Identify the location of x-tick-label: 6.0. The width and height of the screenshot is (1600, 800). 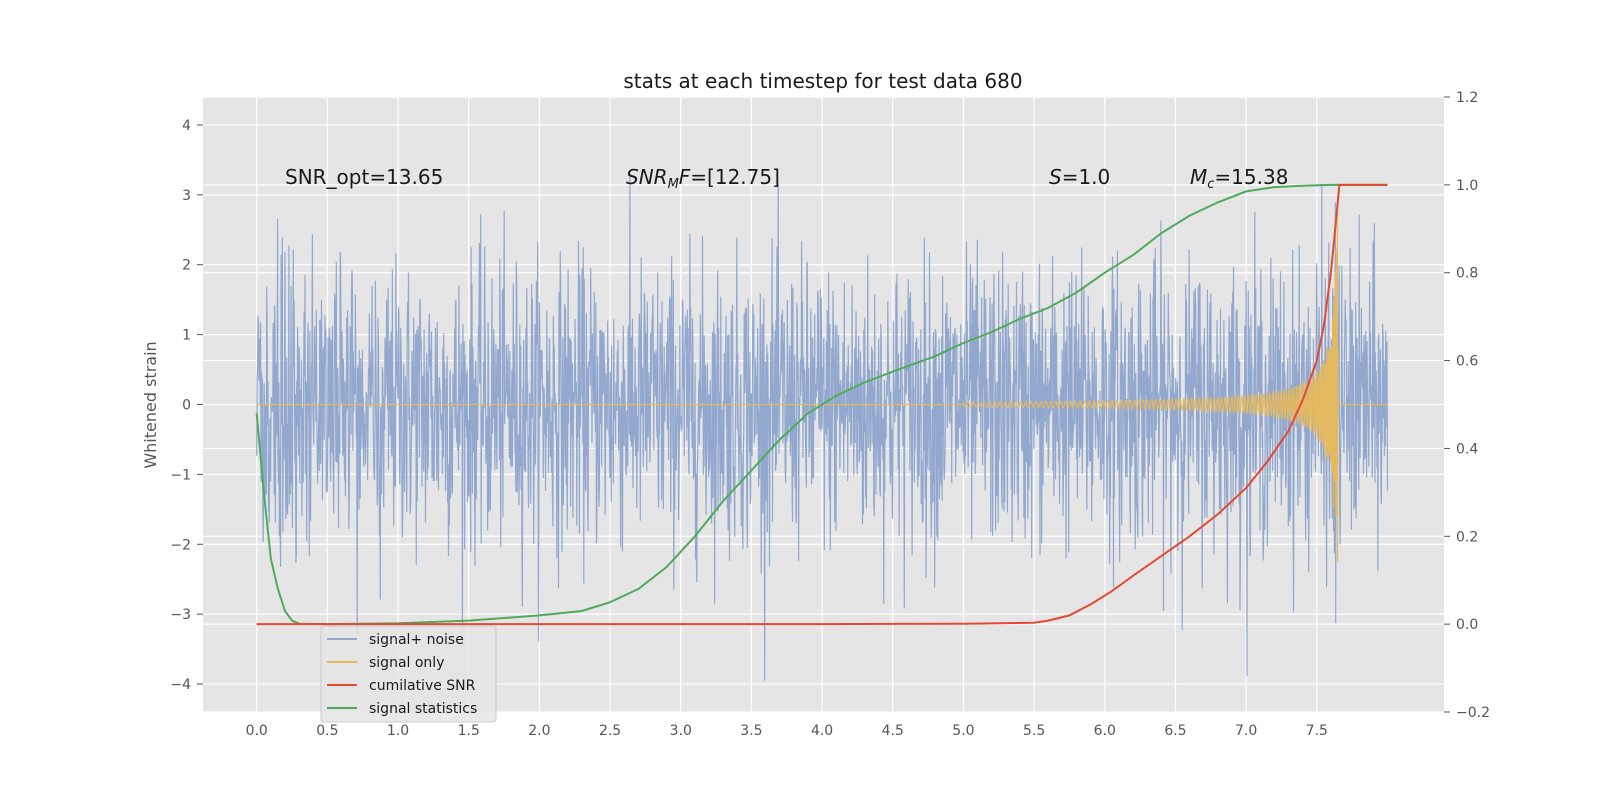
(1105, 731).